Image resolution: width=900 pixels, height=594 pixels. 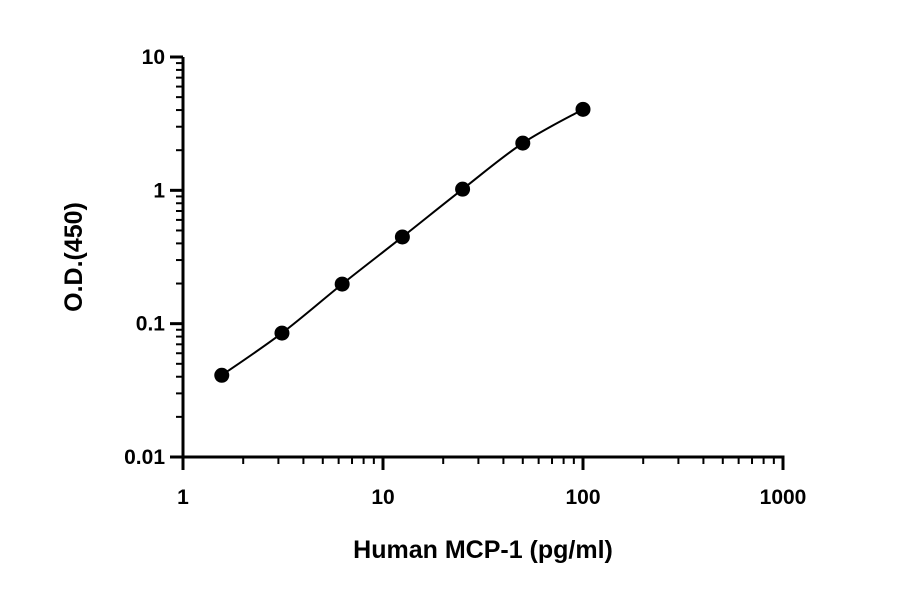 I want to click on x-tick-label: 1000, so click(x=783, y=497).